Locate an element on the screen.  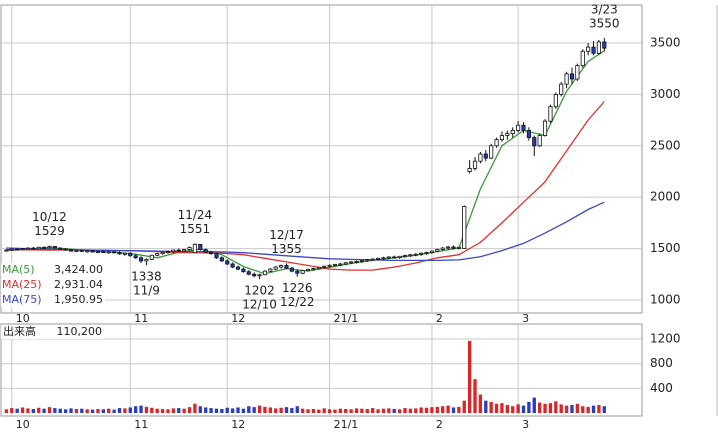
annotation-date: 11/24 is located at coordinates (195, 215).